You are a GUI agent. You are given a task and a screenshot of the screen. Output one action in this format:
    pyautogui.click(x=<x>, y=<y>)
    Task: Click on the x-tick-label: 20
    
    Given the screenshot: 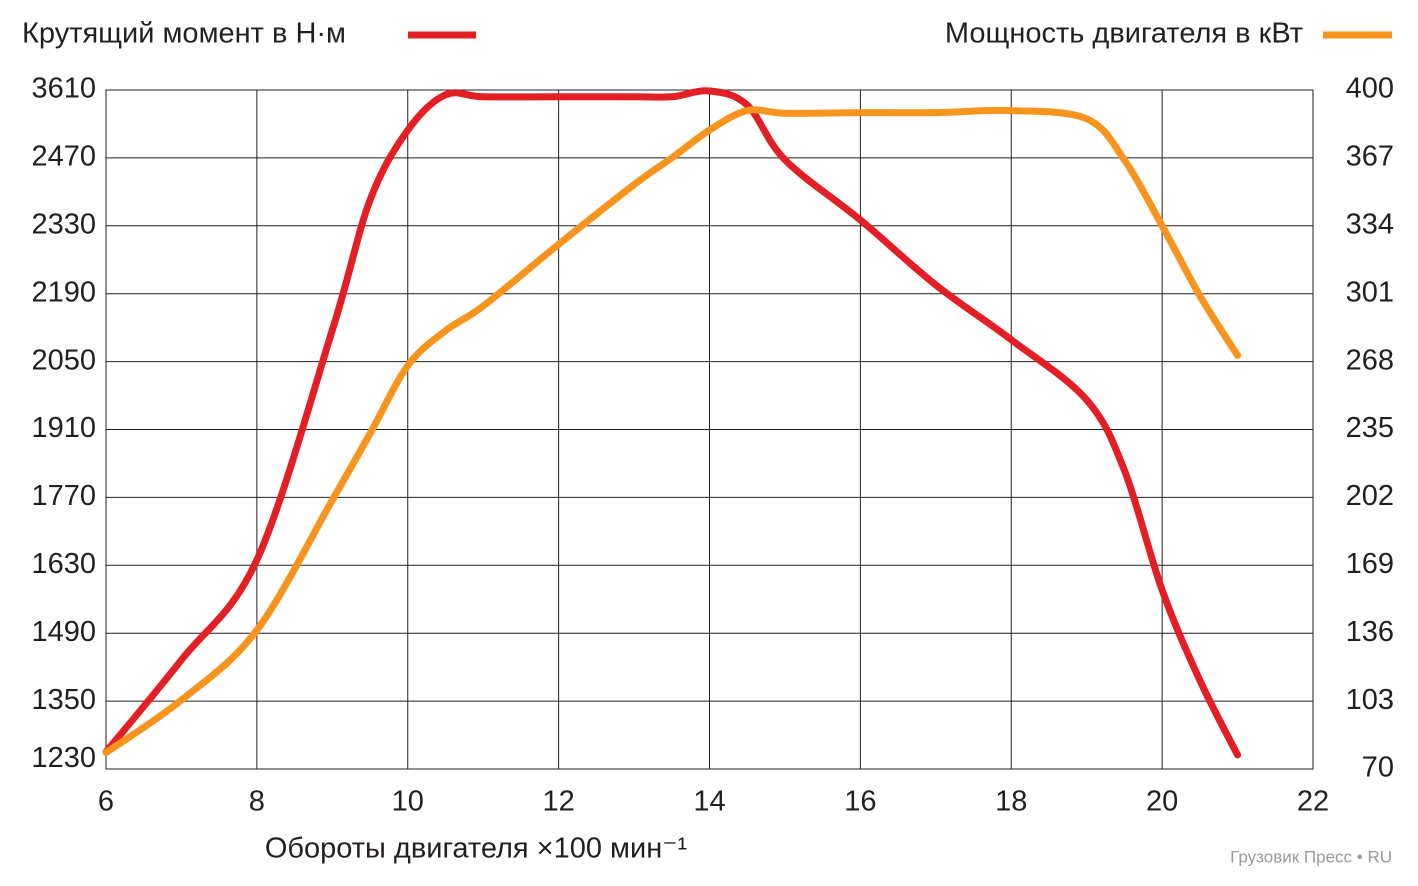 What is the action you would take?
    pyautogui.click(x=1162, y=802)
    